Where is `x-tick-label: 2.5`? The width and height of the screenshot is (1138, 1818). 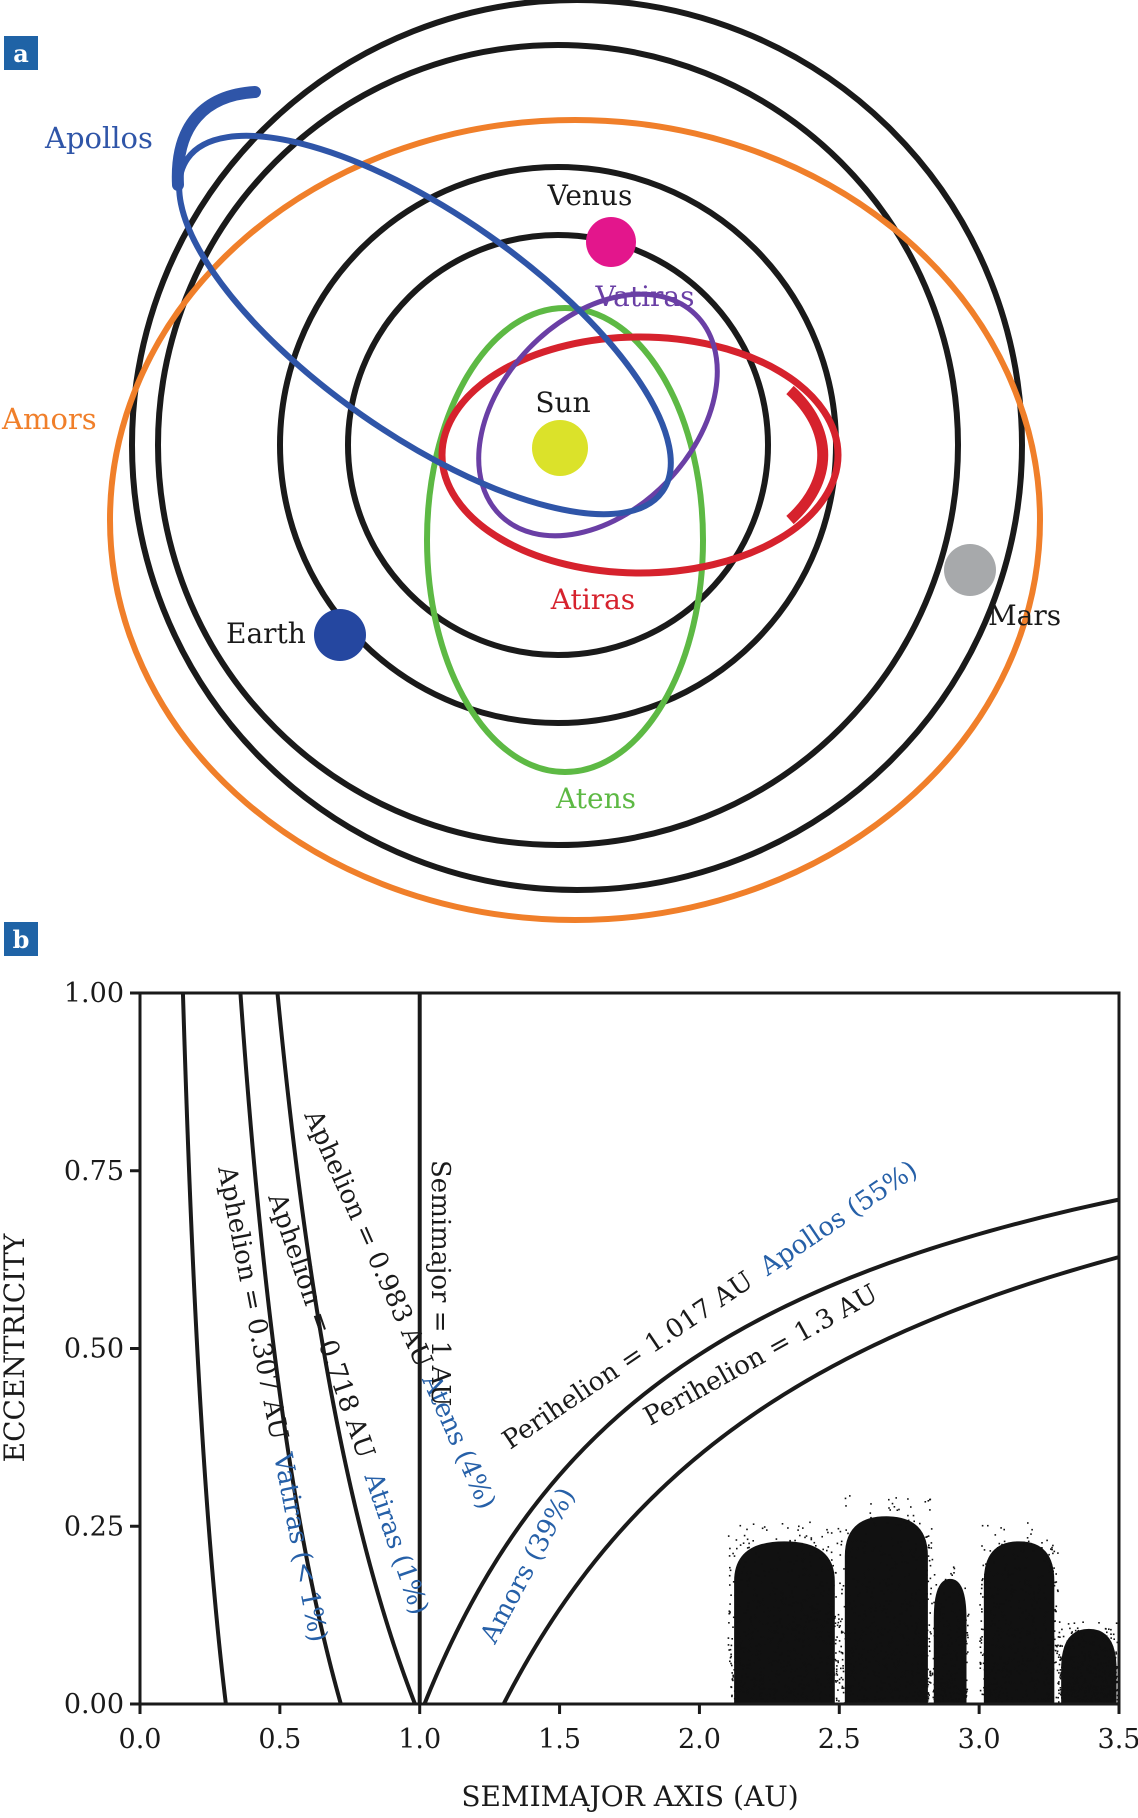
x-tick-label: 2.5 is located at coordinates (839, 1739).